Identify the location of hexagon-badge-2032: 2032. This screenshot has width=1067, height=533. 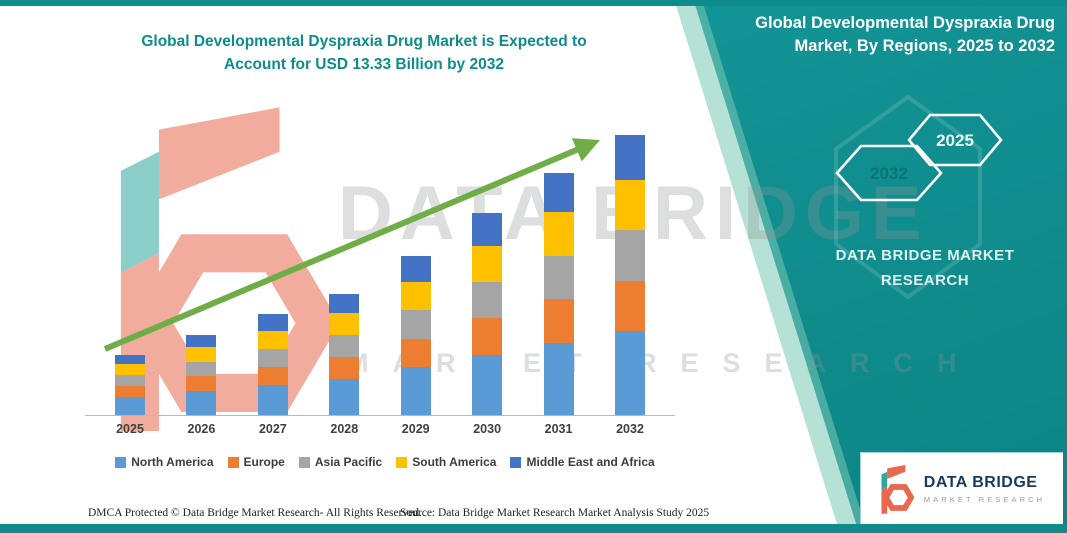
(889, 173).